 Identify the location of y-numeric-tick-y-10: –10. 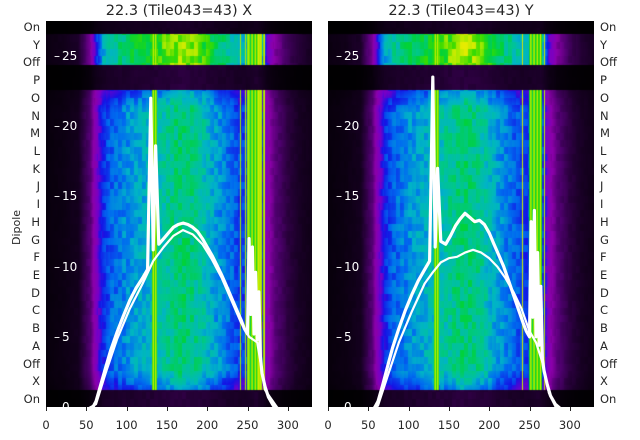
(348, 266).